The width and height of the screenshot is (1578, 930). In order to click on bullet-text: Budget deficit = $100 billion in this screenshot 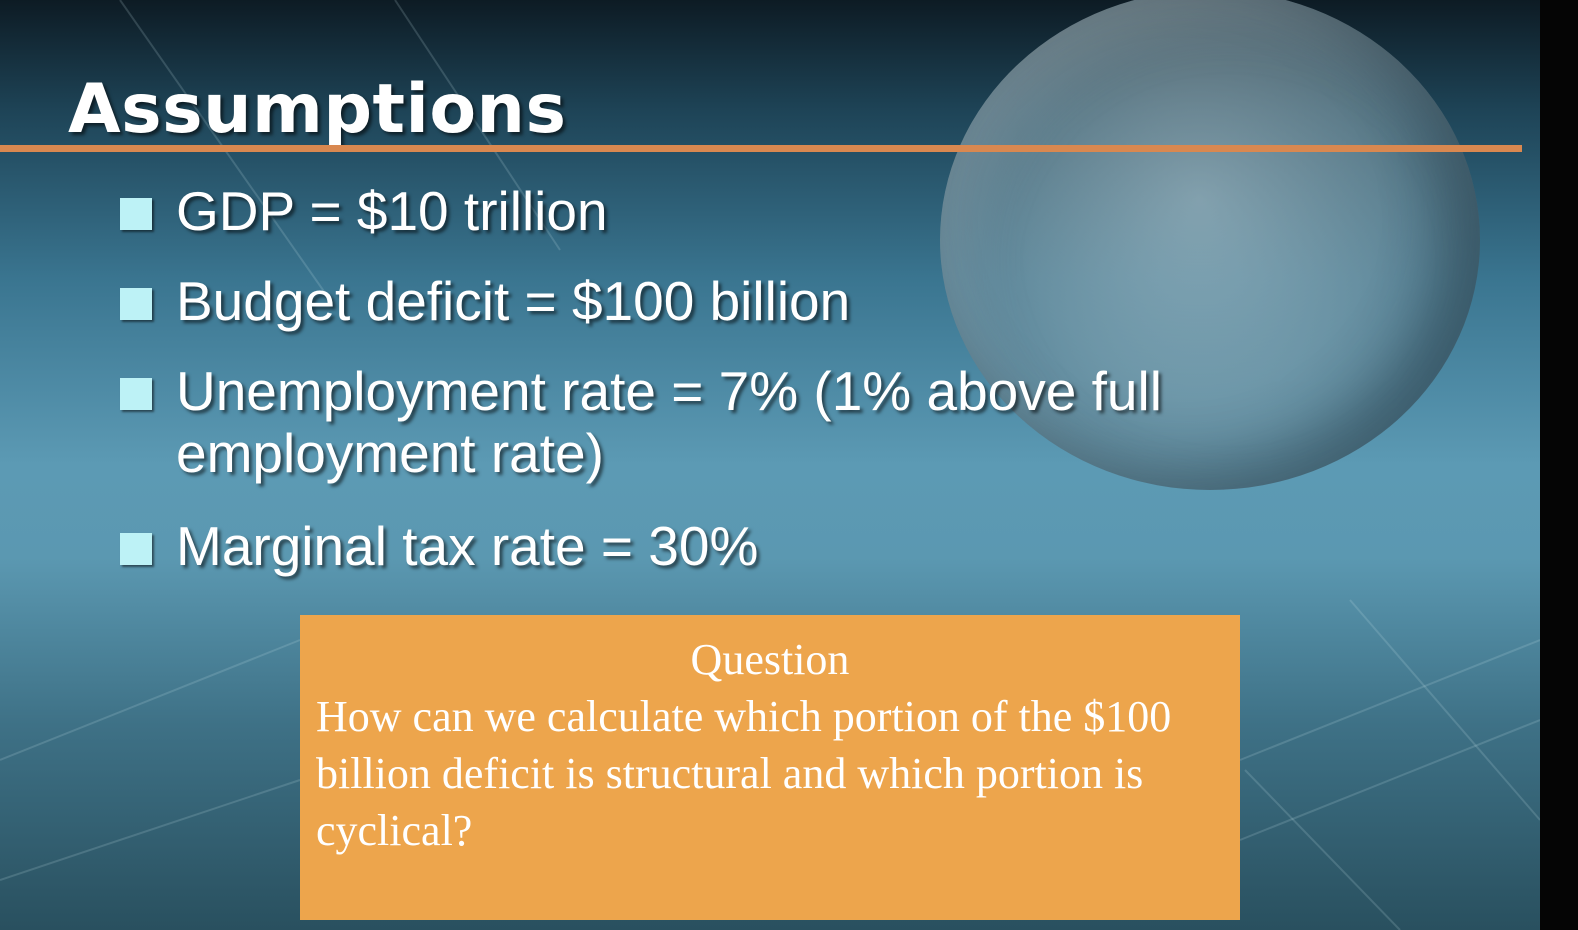, I will do `click(513, 301)`.